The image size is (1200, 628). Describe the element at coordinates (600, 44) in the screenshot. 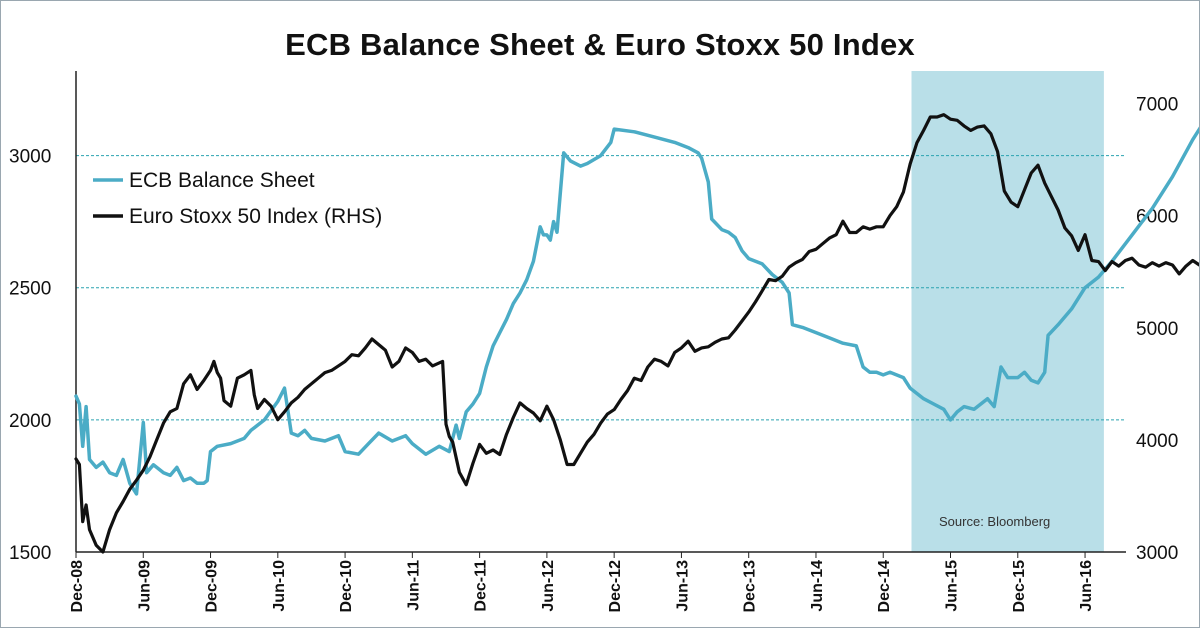

I see `chart-title: ECB Balance Sheet & Euro Stoxx 50 Index` at that location.